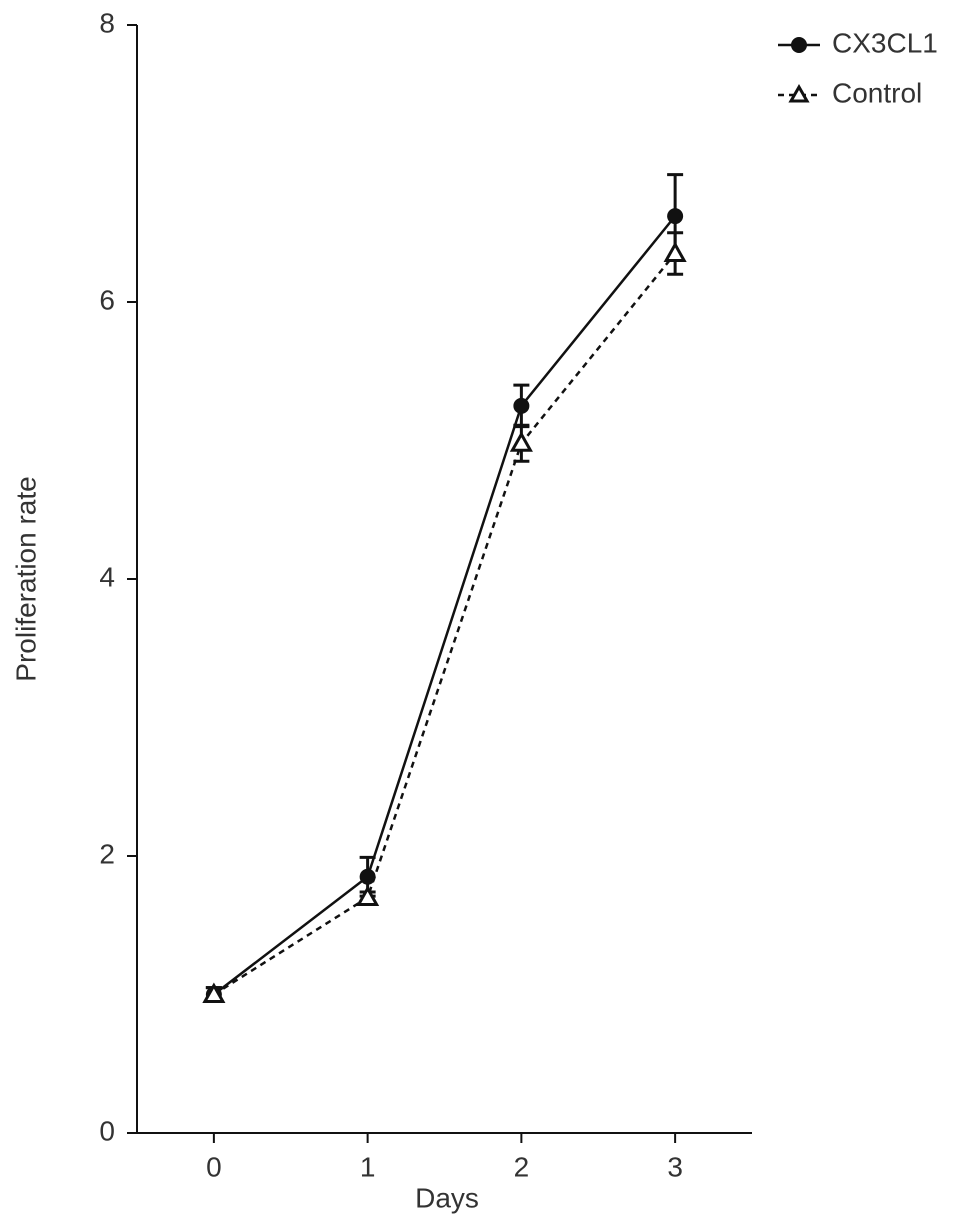  What do you see at coordinates (25, 578) in the screenshot?
I see `y-axis-label: Proliferation rate` at bounding box center [25, 578].